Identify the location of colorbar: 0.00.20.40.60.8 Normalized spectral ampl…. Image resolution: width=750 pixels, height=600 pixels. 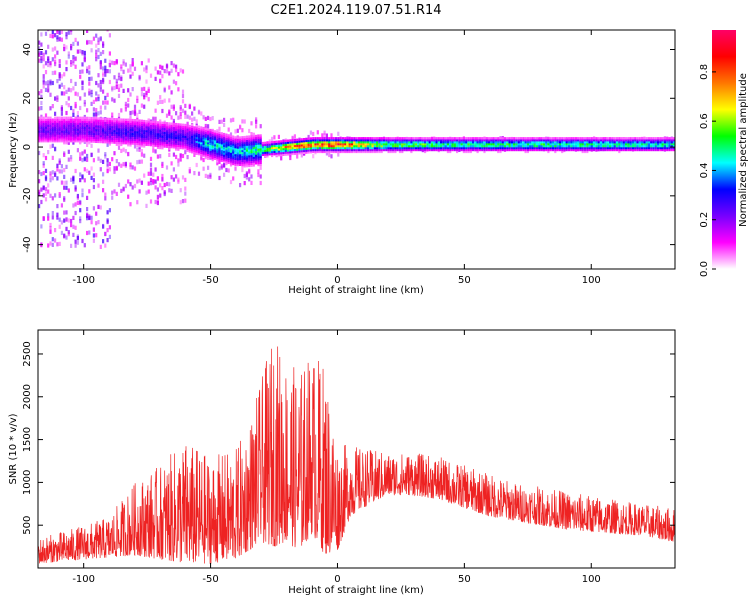
(724, 153).